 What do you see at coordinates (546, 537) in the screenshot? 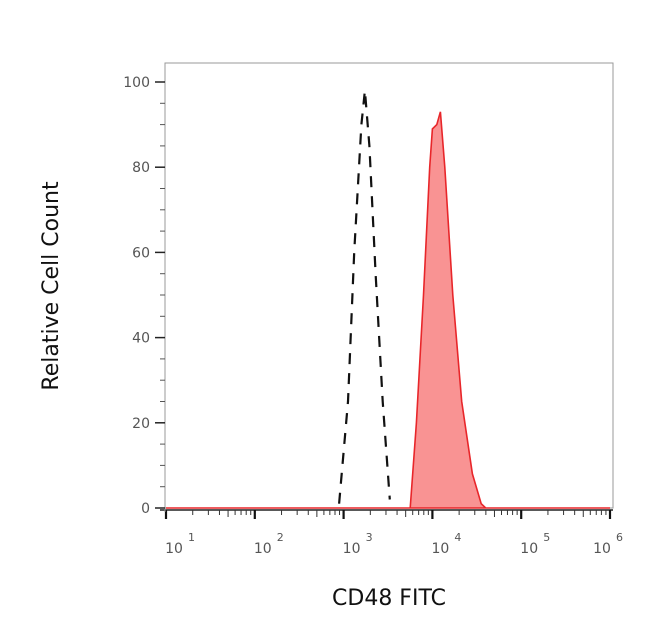
I see `x-tick-exponent: 5` at bounding box center [546, 537].